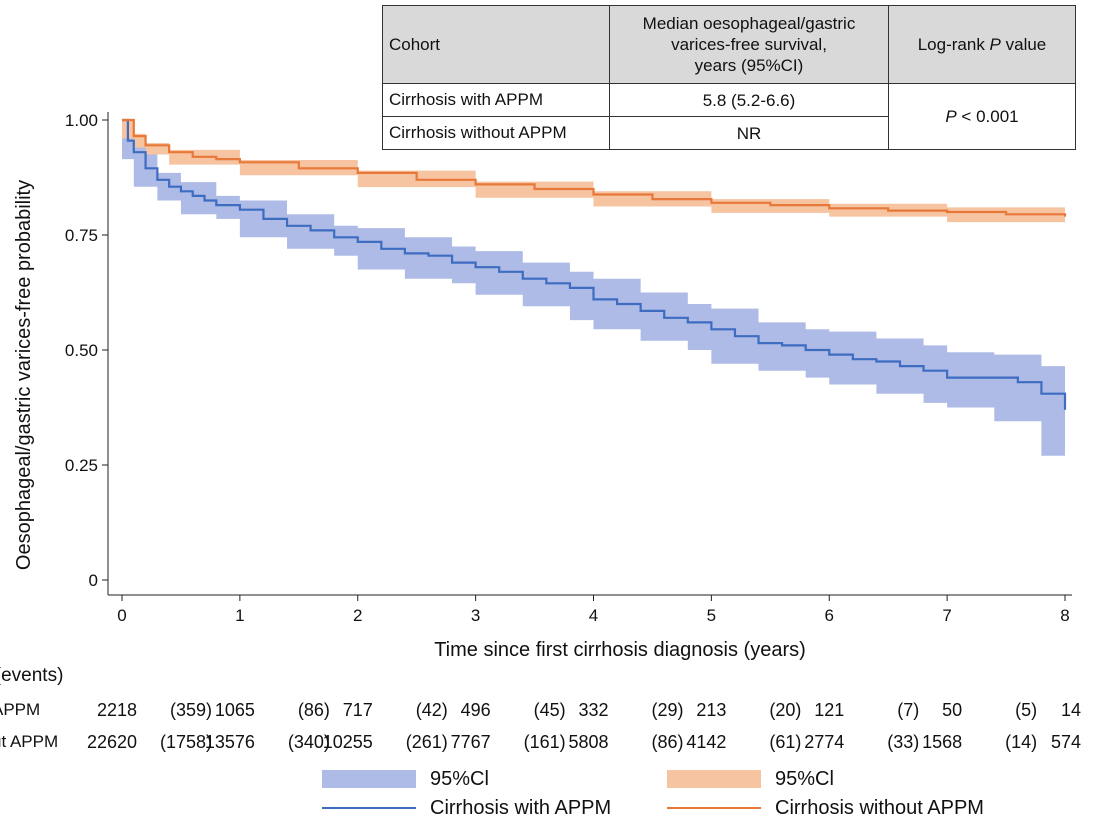 The width and height of the screenshot is (1095, 822). What do you see at coordinates (1026, 710) in the screenshot?
I see `risk-events: (5)` at bounding box center [1026, 710].